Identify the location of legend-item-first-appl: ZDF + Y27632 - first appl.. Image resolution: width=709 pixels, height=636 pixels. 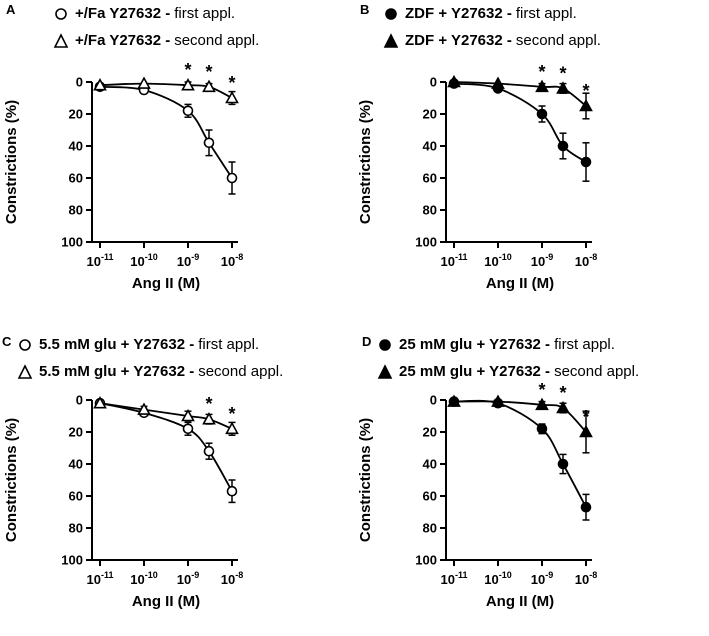
(491, 13).